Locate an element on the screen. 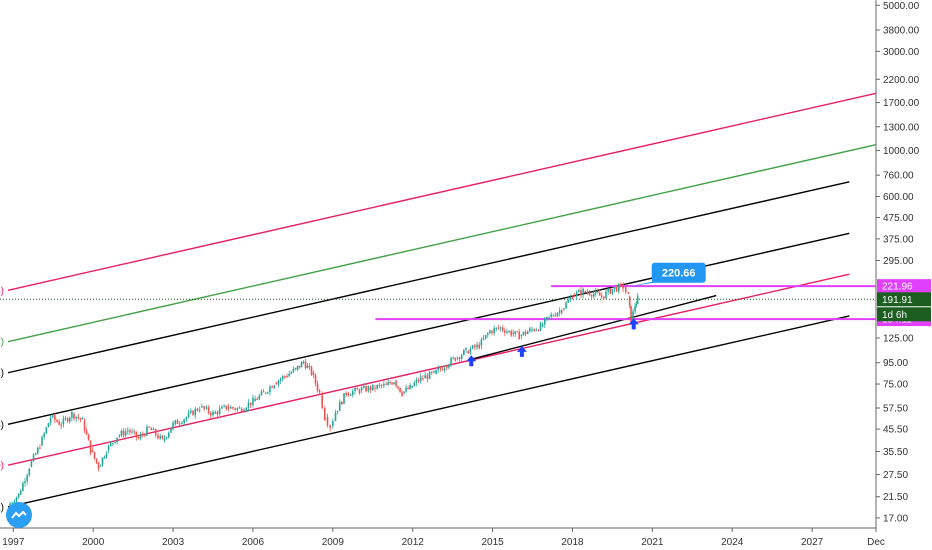 The image size is (932, 550). x-tick-label: 2015 is located at coordinates (492, 542).